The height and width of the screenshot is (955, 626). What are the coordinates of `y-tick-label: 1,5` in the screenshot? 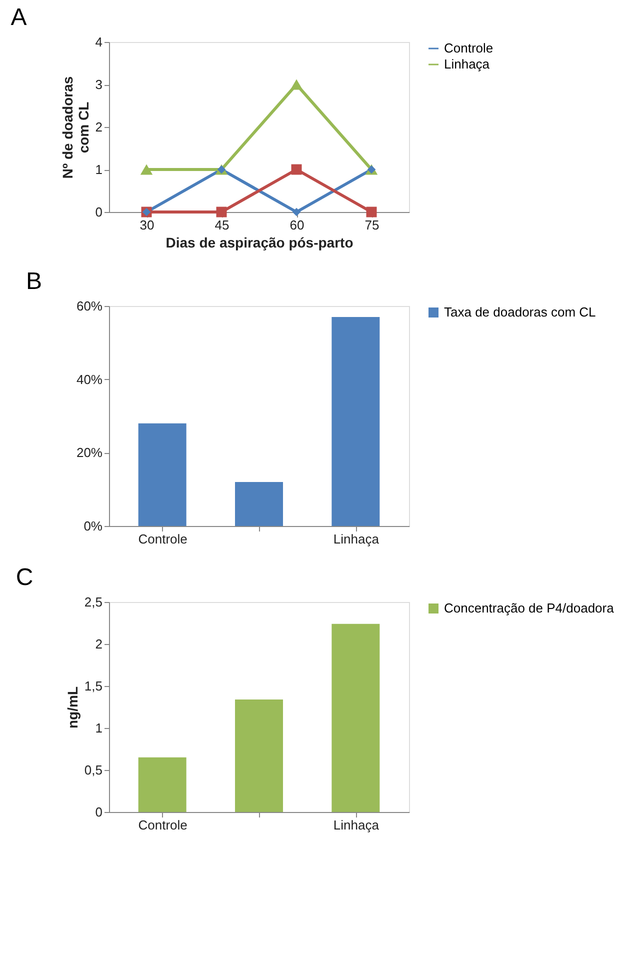 It's located at (93, 686).